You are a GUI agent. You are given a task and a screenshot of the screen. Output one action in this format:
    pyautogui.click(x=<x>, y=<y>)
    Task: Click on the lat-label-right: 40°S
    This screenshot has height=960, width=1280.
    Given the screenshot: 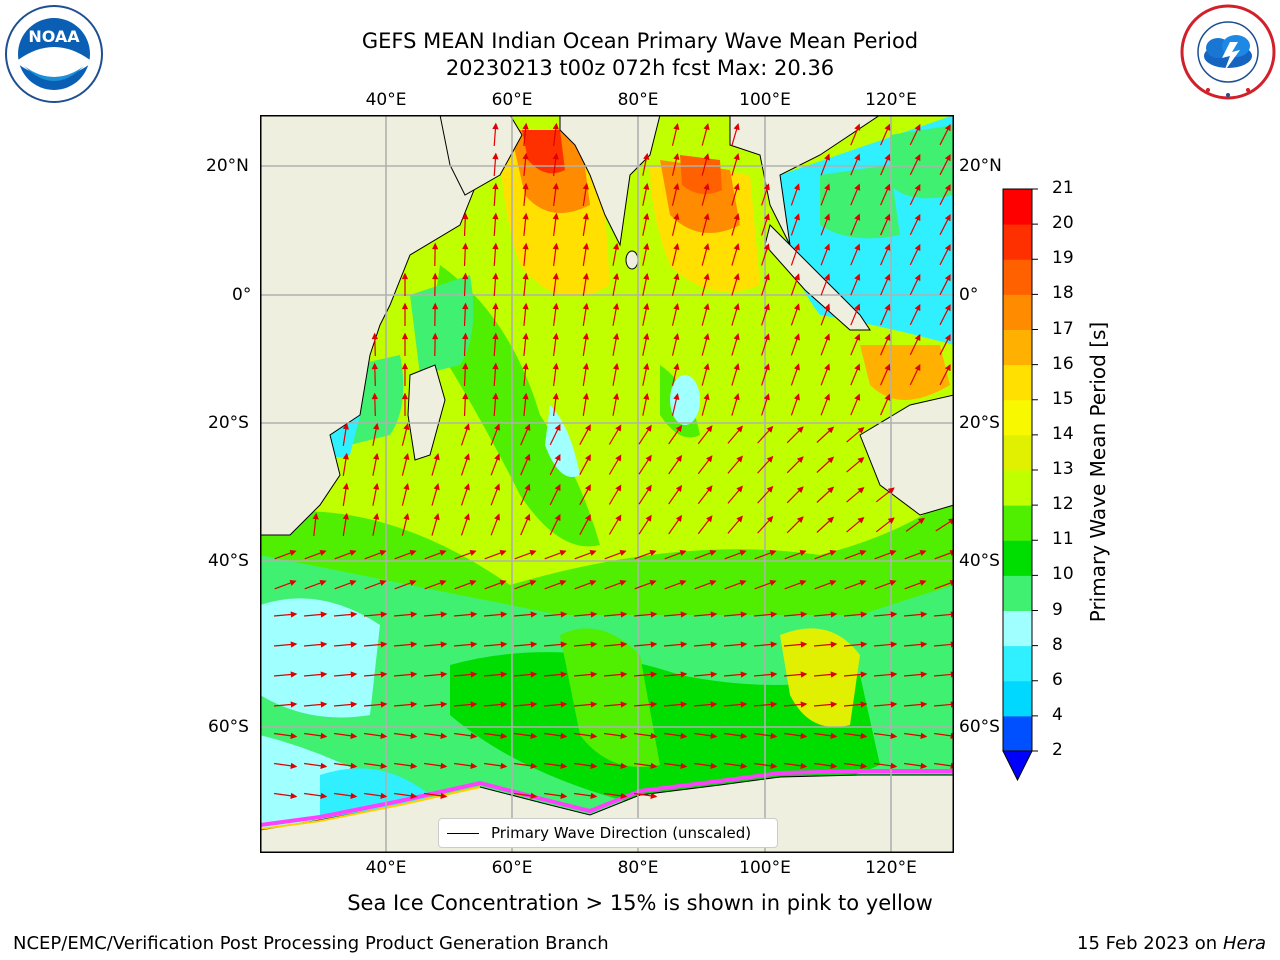 What is the action you would take?
    pyautogui.click(x=979, y=561)
    